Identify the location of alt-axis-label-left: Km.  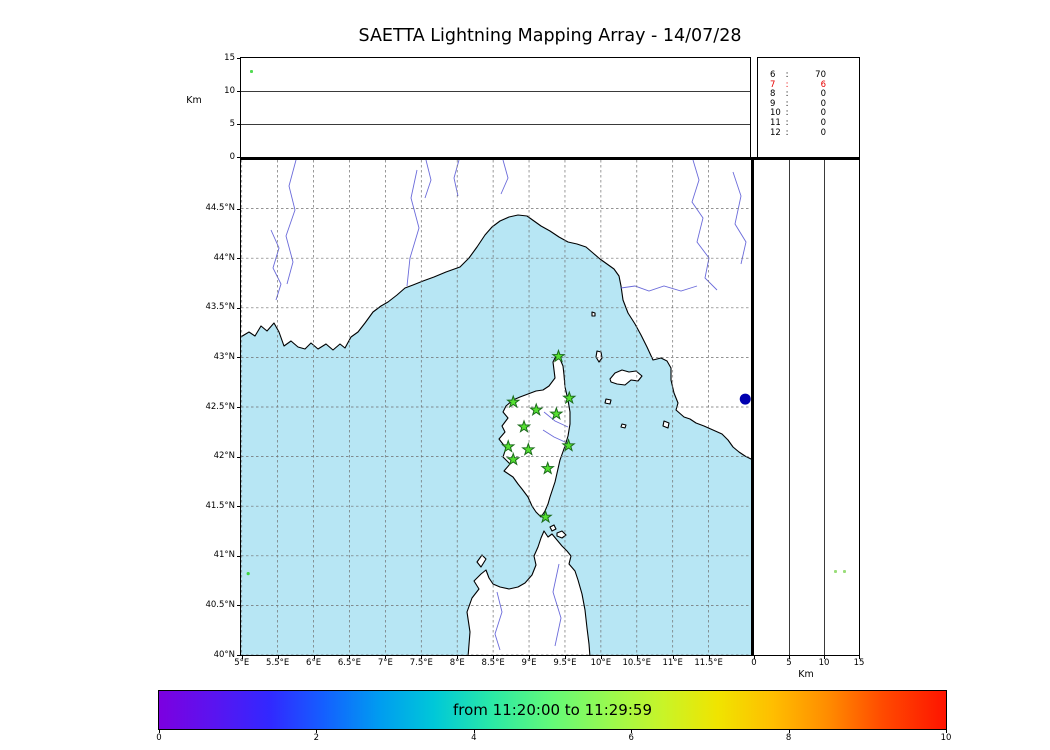
(194, 100).